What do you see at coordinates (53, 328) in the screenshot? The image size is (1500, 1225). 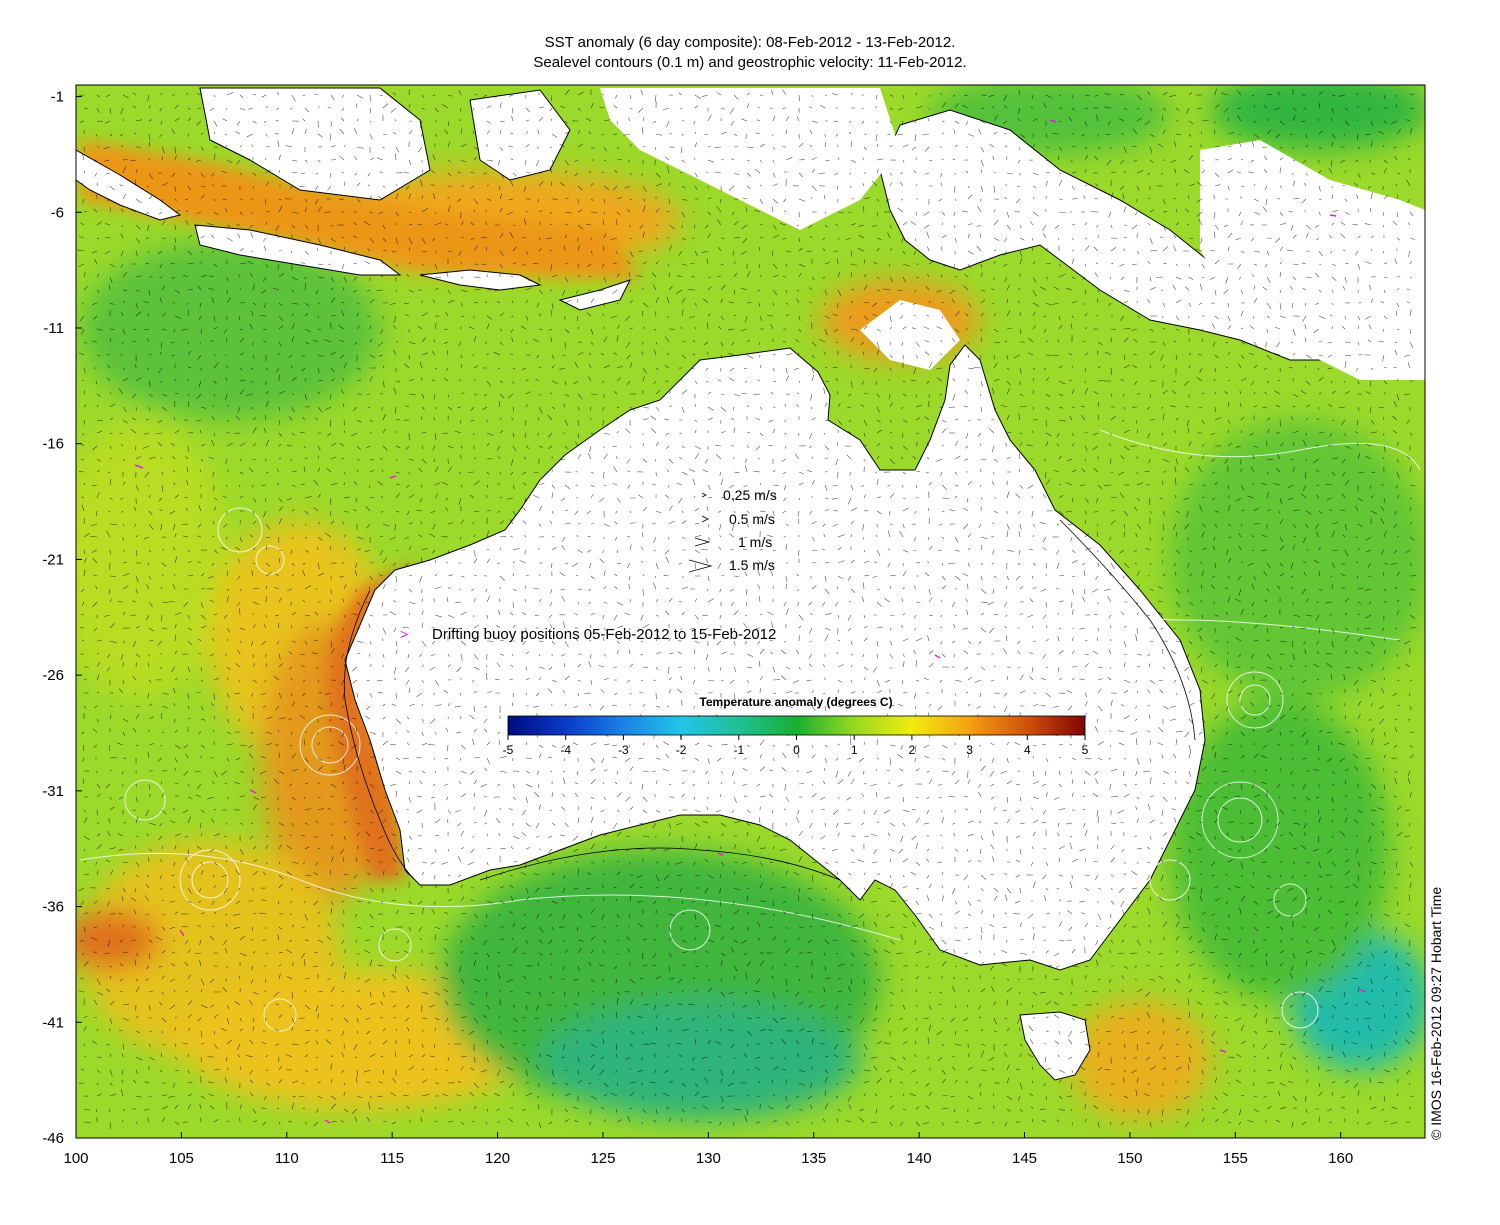 I see `lat-tick-label: -11` at bounding box center [53, 328].